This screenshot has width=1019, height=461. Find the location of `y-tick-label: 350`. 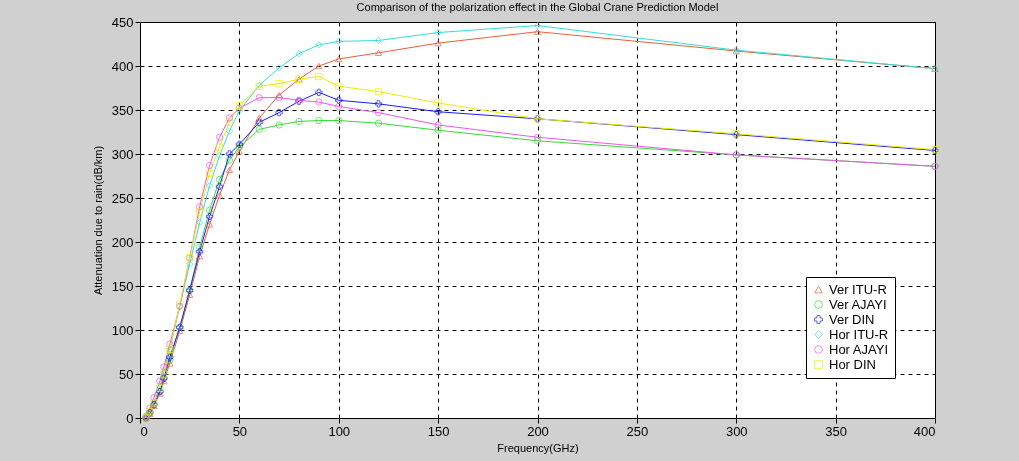

y-tick-label: 350 is located at coordinates (122, 110).